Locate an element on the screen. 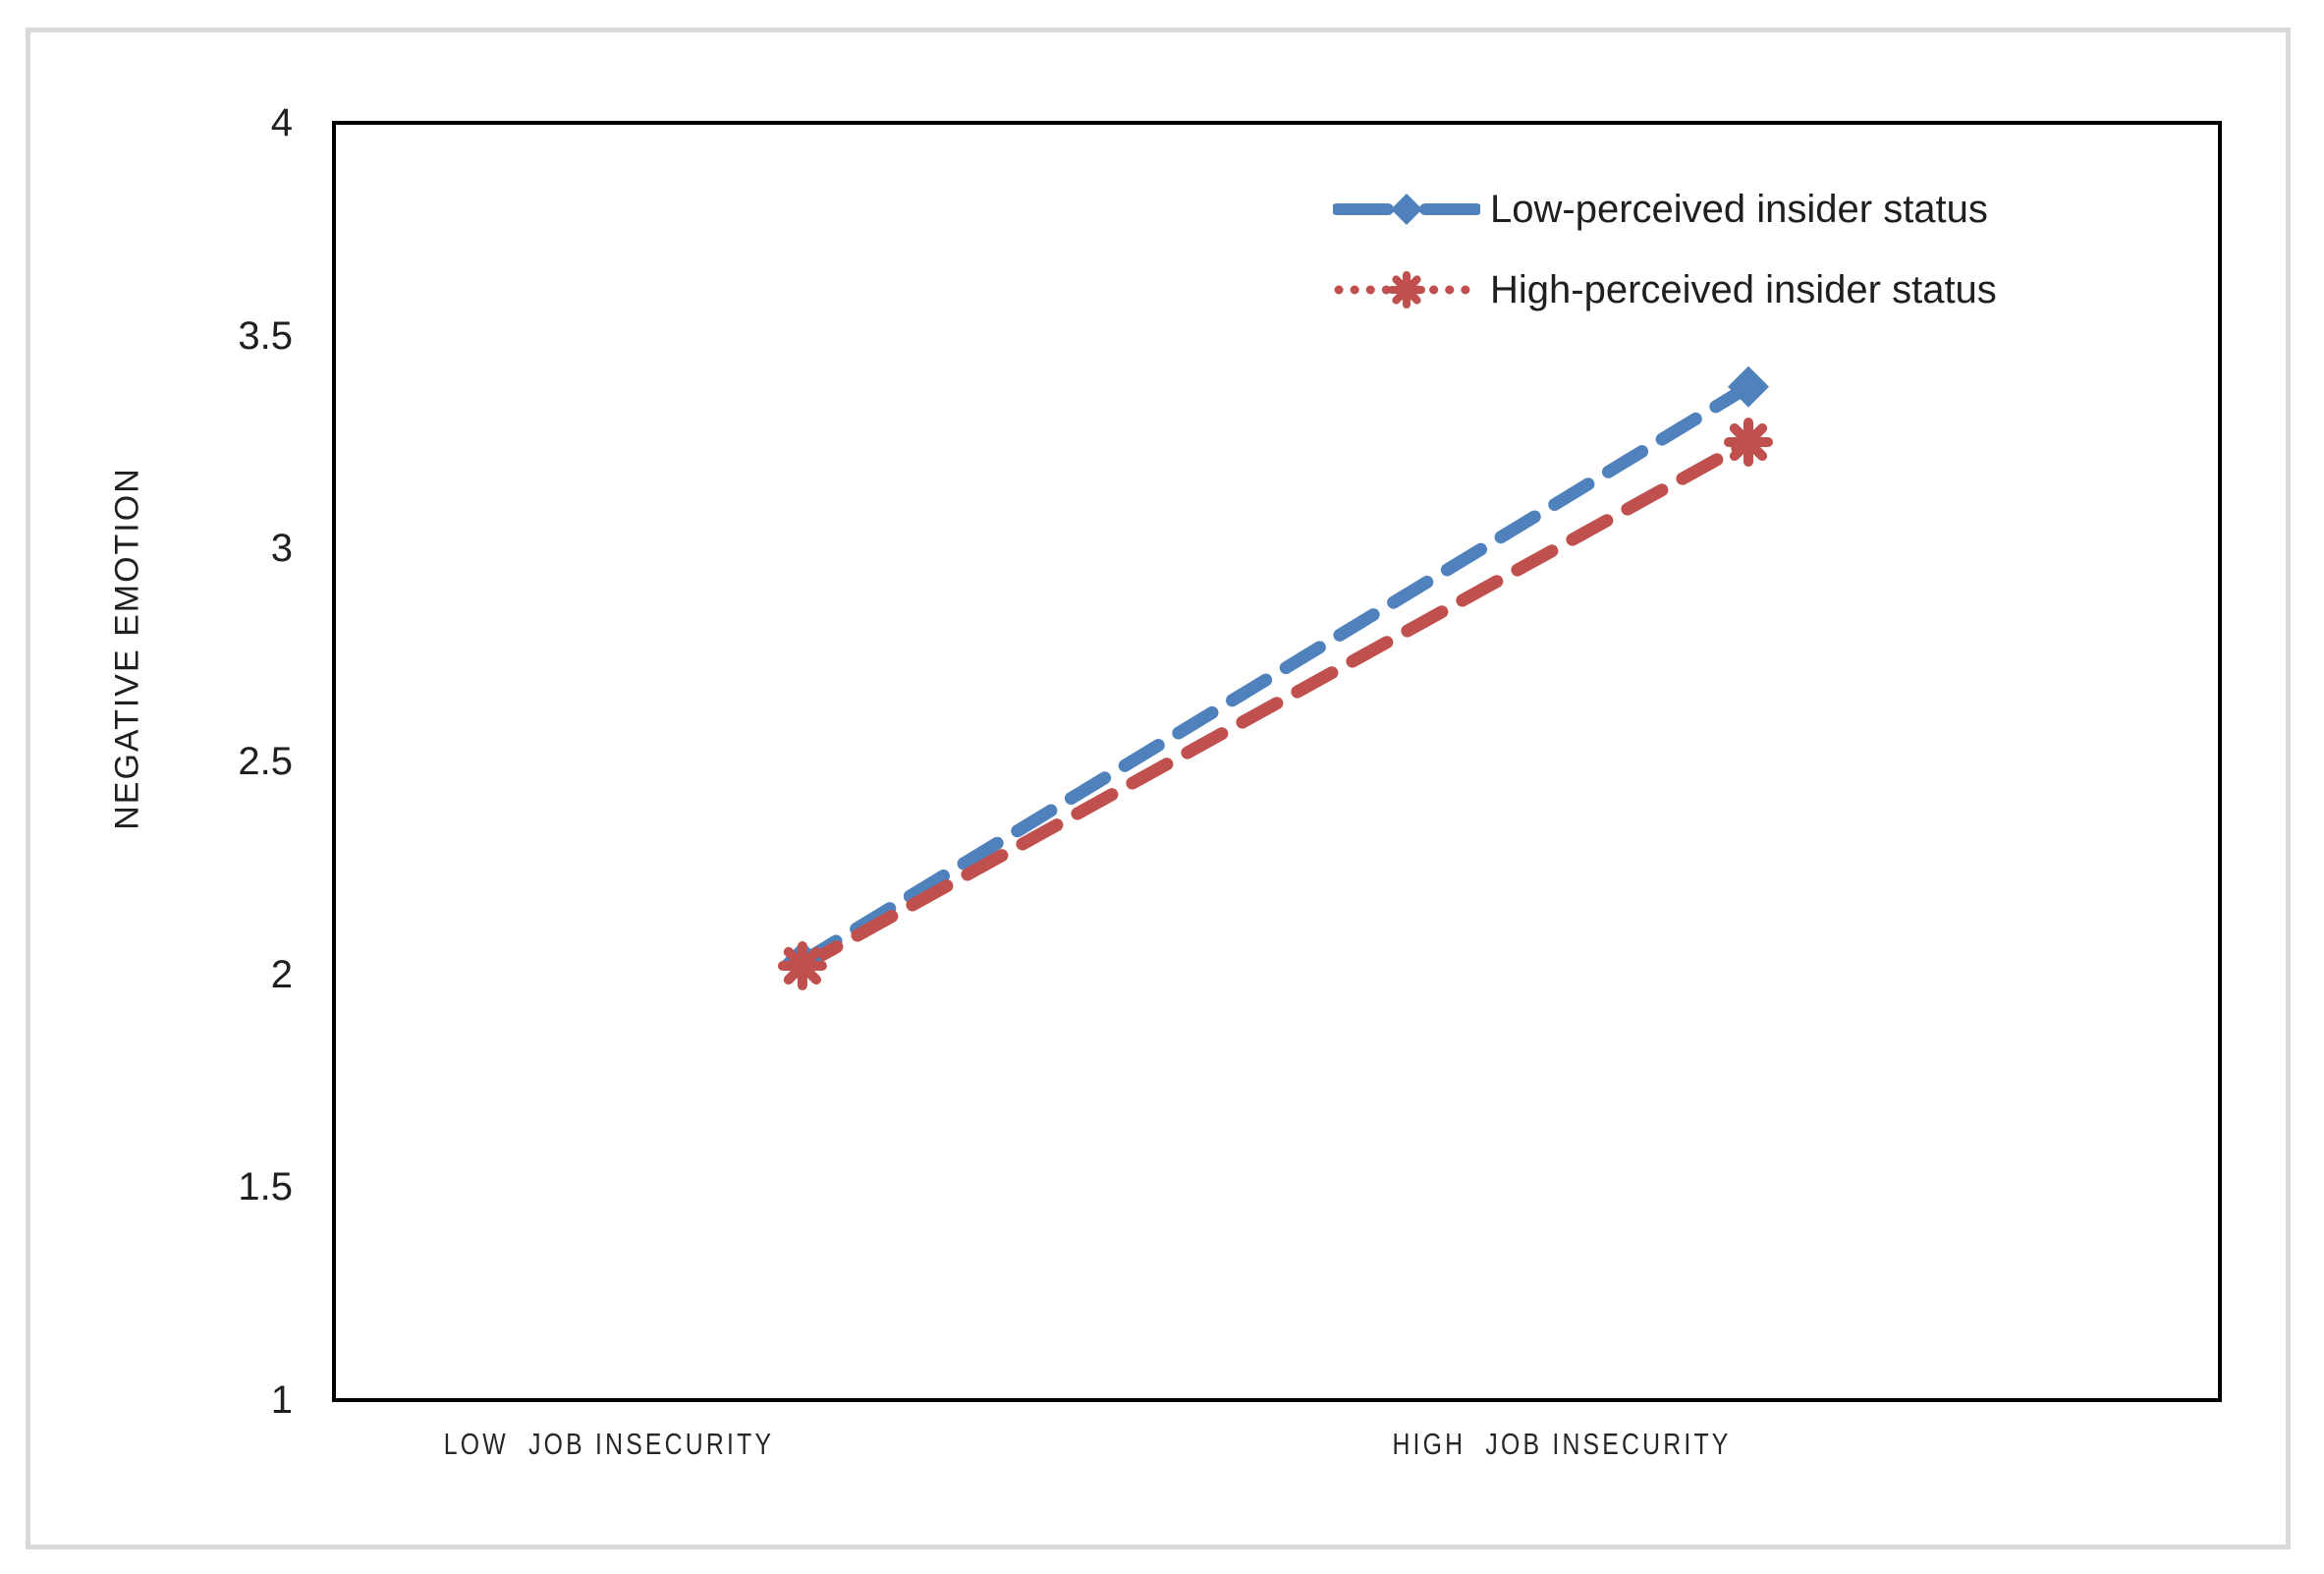 This screenshot has height=1574, width=2324. legend-label-high-perceived: High-perceived insider status is located at coordinates (1744, 289).